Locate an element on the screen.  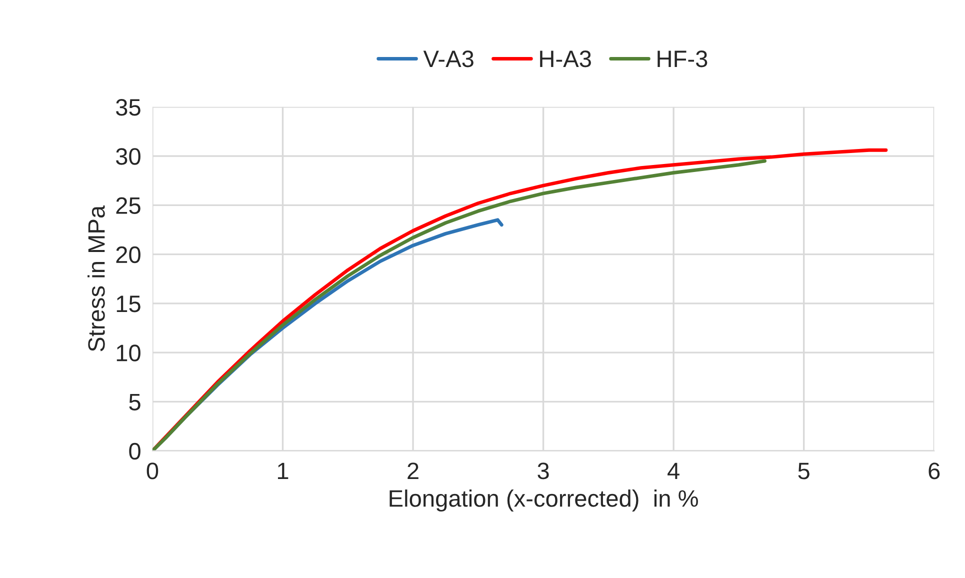
y-tick-label: 5 is located at coordinates (134, 402).